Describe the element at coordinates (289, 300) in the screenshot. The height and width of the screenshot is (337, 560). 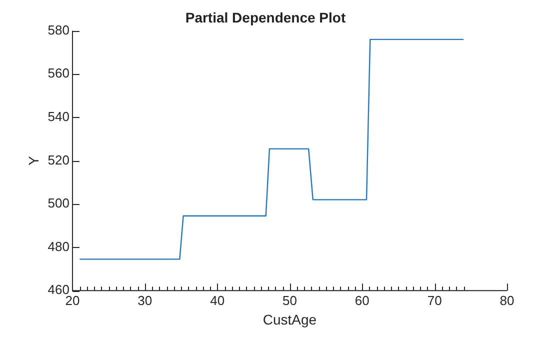
I see `x-tick-label: 50` at that location.